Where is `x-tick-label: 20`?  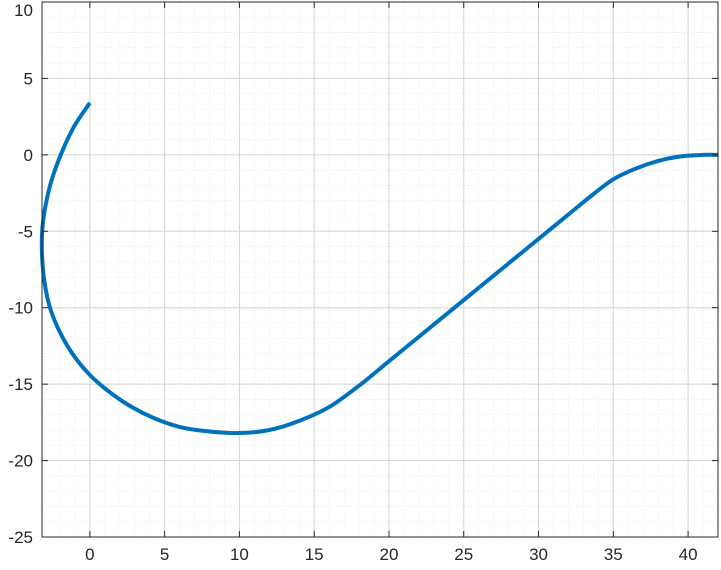
x-tick-label: 20 is located at coordinates (389, 554).